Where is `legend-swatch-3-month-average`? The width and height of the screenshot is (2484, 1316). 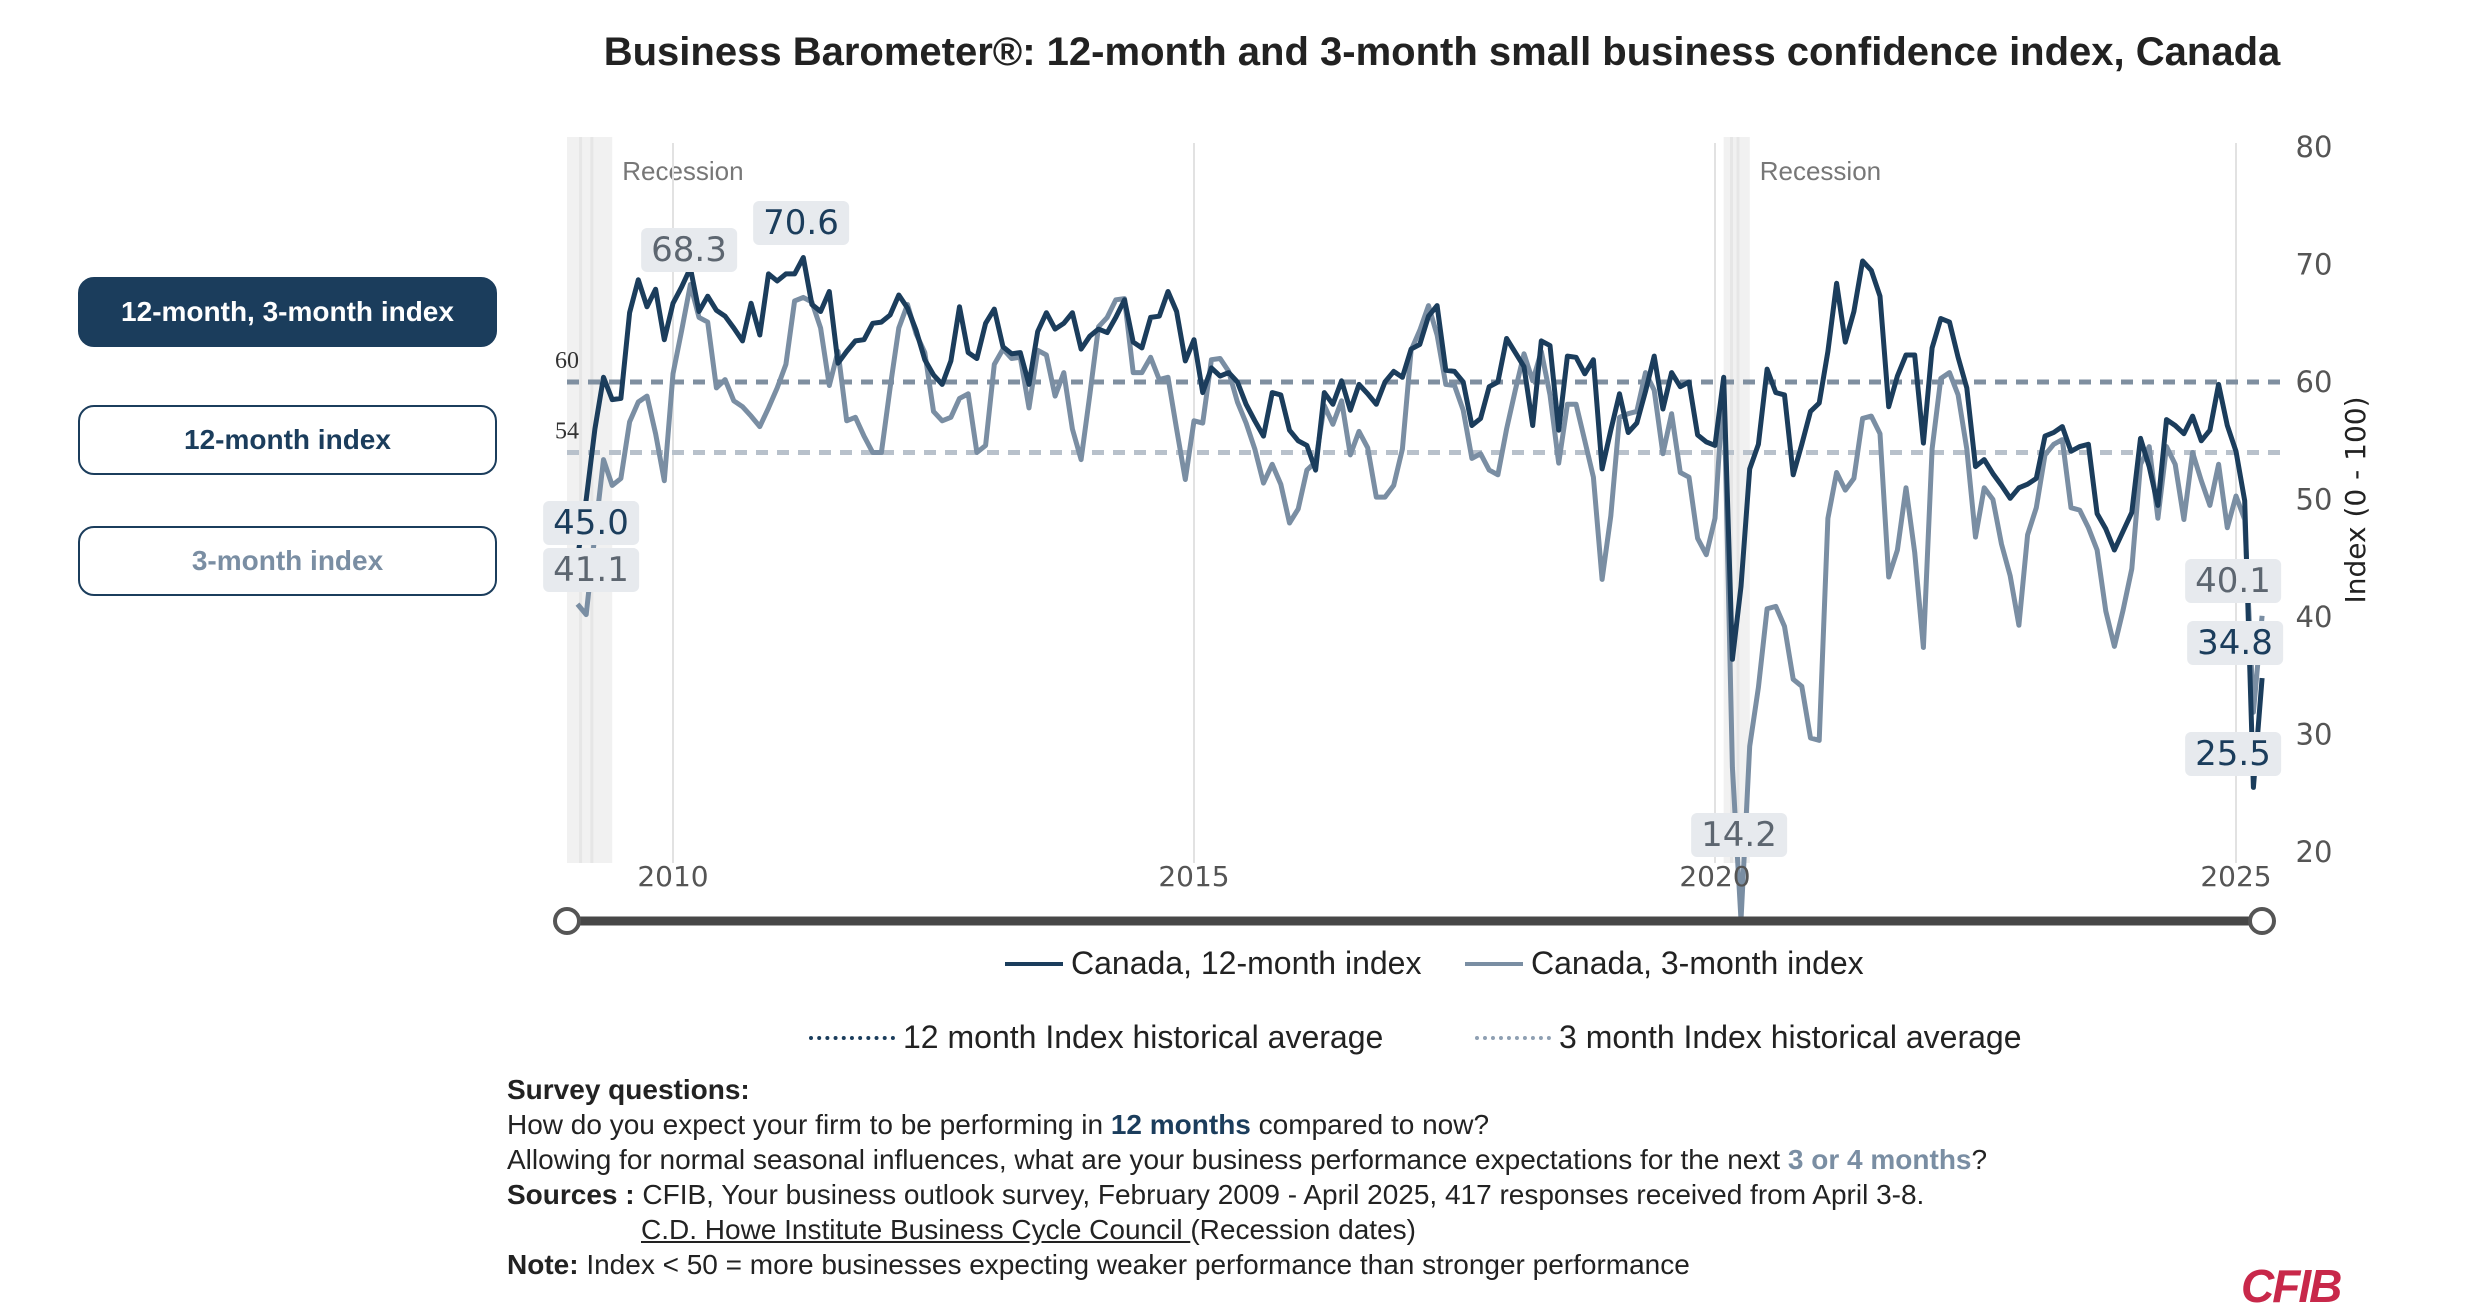
legend-swatch-3-month-average is located at coordinates (1513, 1037).